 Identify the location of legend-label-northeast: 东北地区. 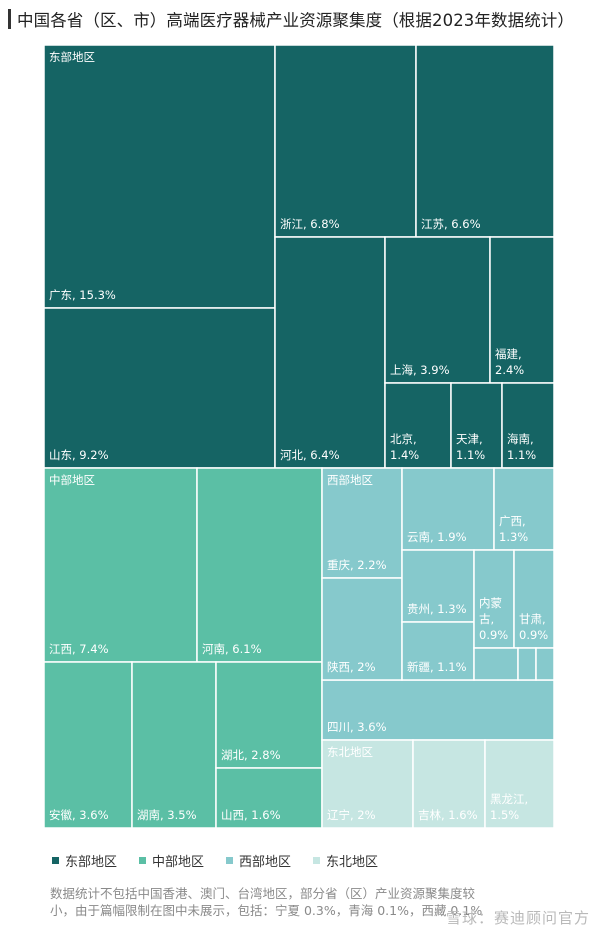
(352, 862).